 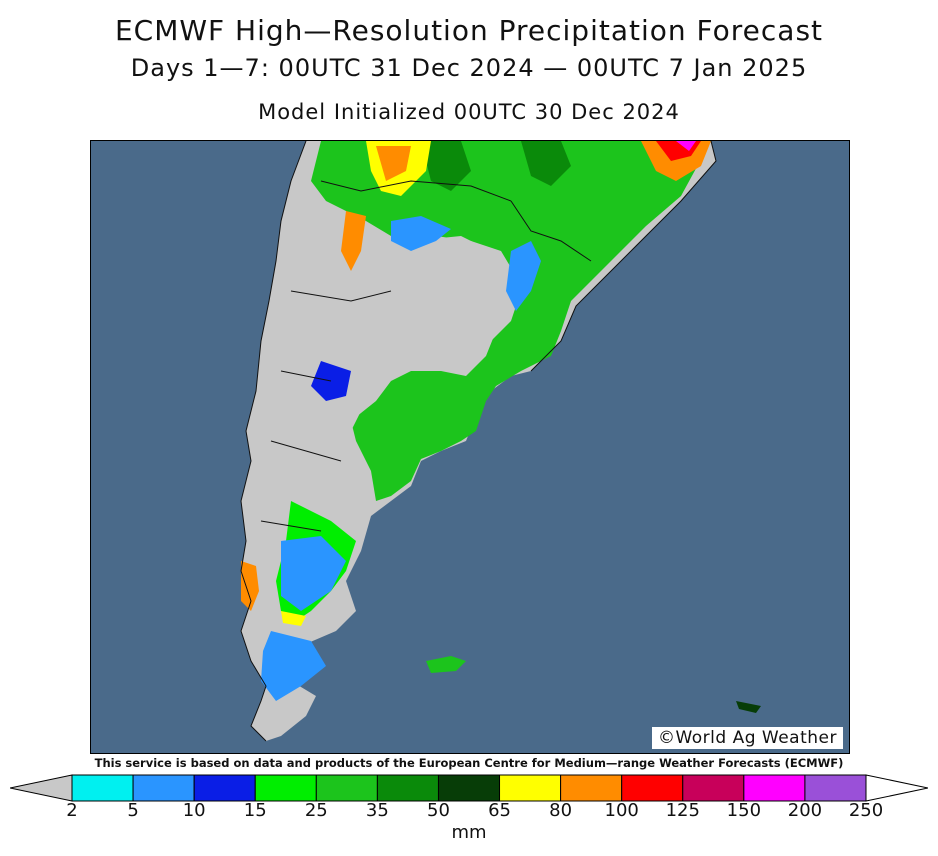 I want to click on colorbar-tick-label: 35, so click(x=377, y=810).